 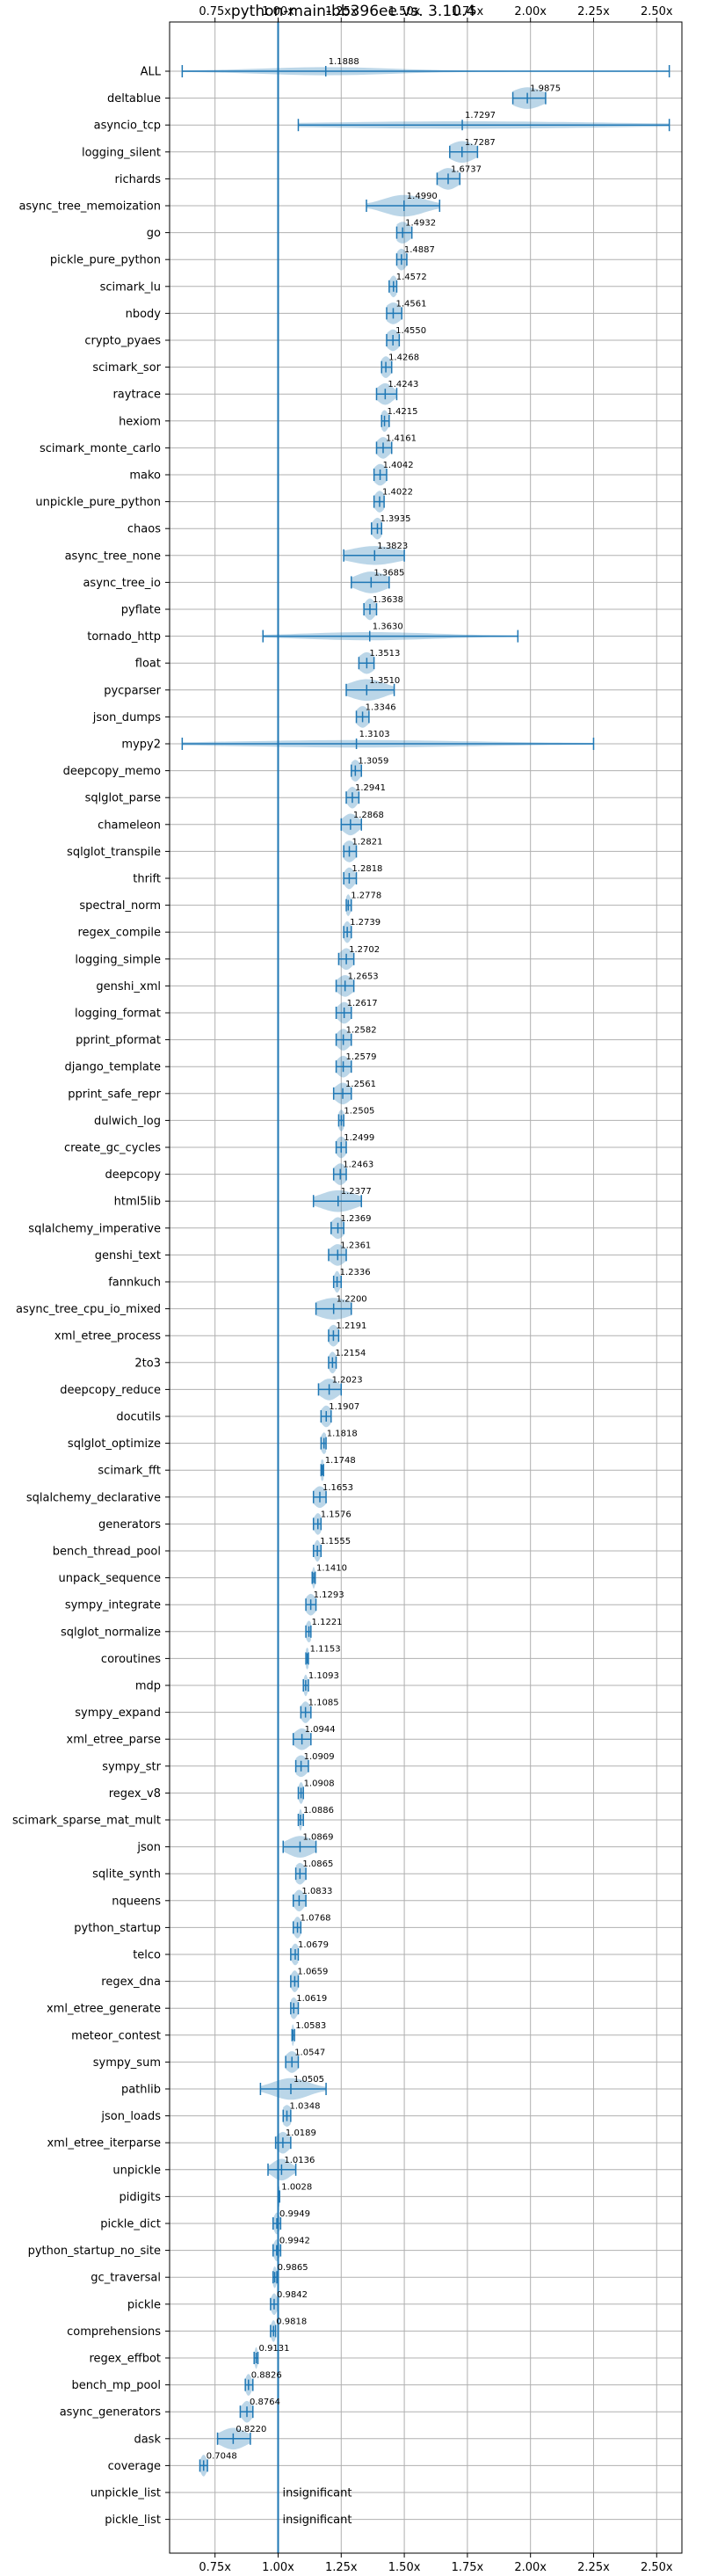 What do you see at coordinates (131, 1766) in the screenshot?
I see `category-label: sympy_str` at bounding box center [131, 1766].